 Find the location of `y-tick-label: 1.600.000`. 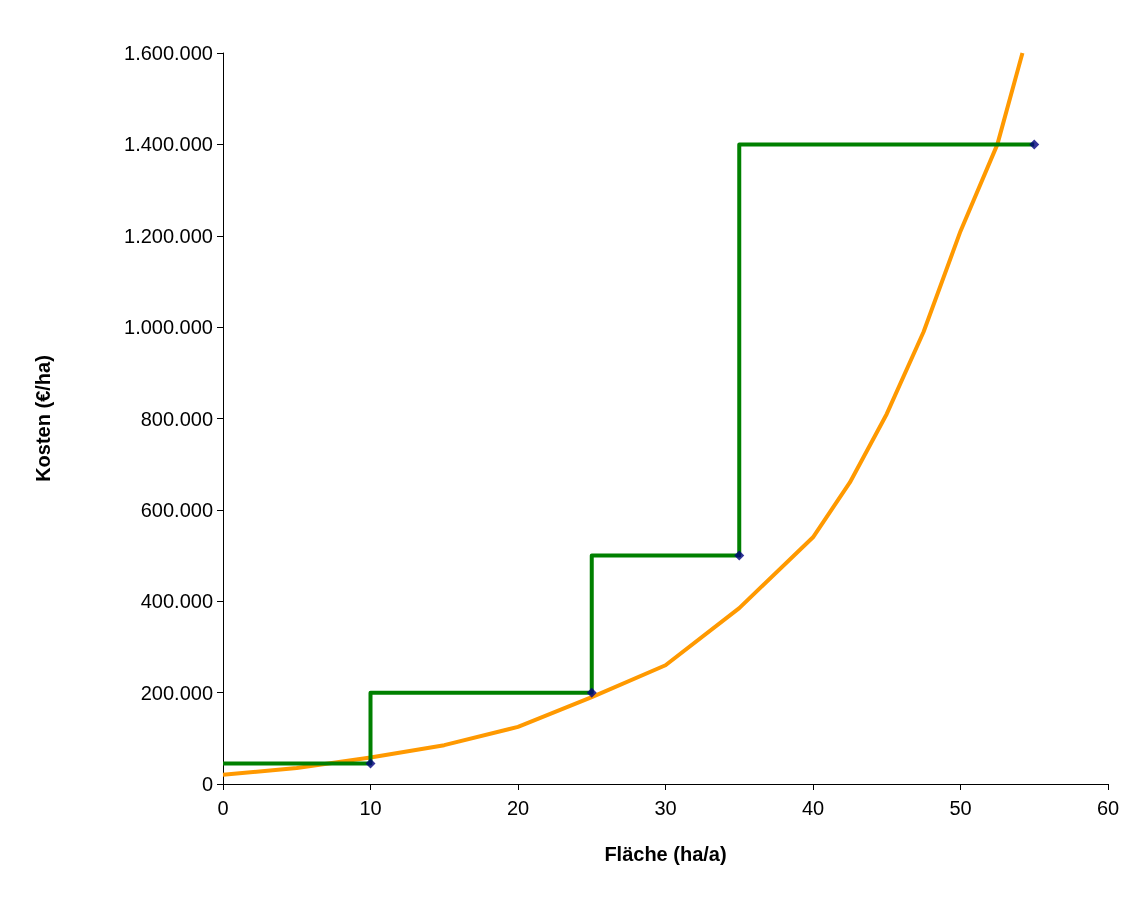

y-tick-label: 1.600.000 is located at coordinates (168, 53).